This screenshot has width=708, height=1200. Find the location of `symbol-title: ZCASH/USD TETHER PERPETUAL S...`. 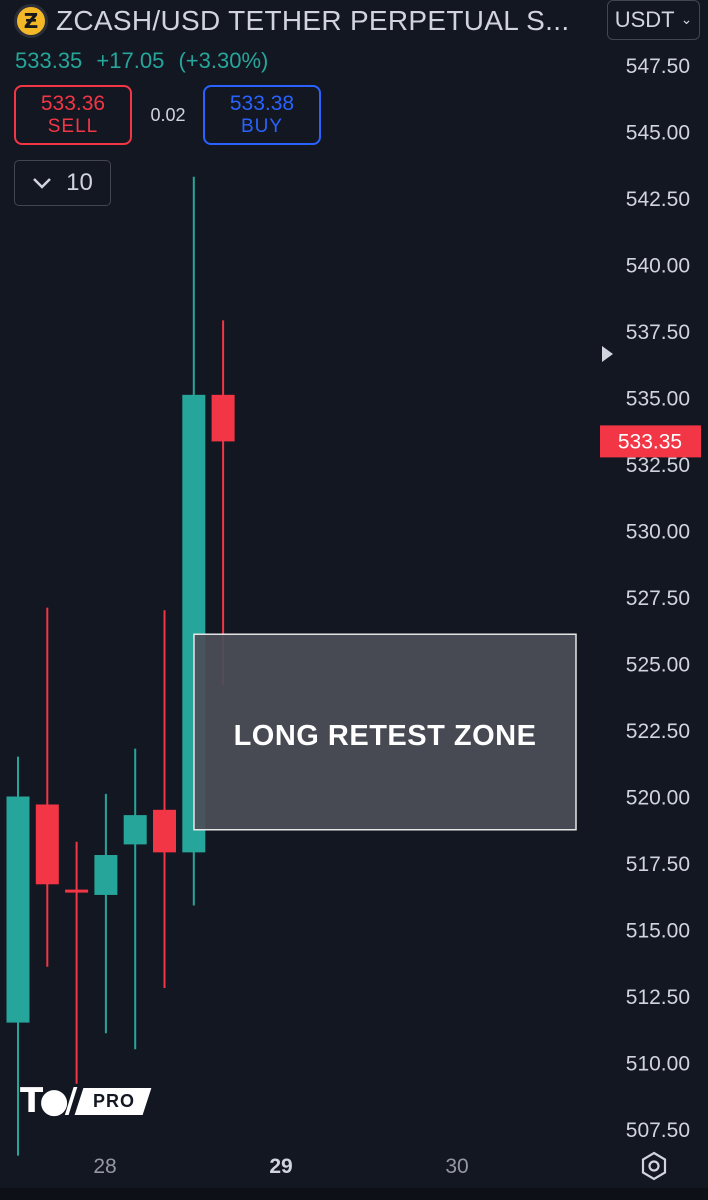

symbol-title: ZCASH/USD TETHER PERPETUAL S... is located at coordinates (313, 20).